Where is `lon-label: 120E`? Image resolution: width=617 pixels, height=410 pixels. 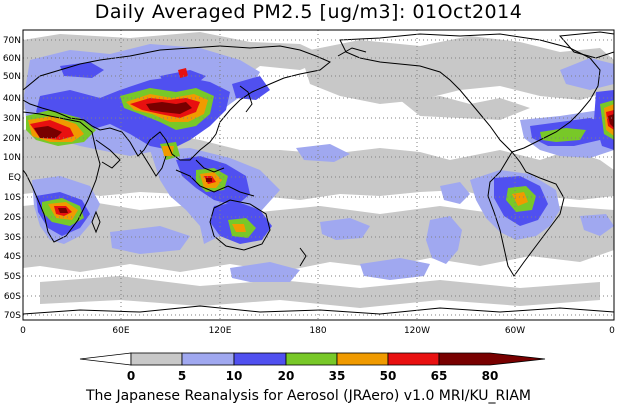 lon-label: 120E is located at coordinates (220, 331).